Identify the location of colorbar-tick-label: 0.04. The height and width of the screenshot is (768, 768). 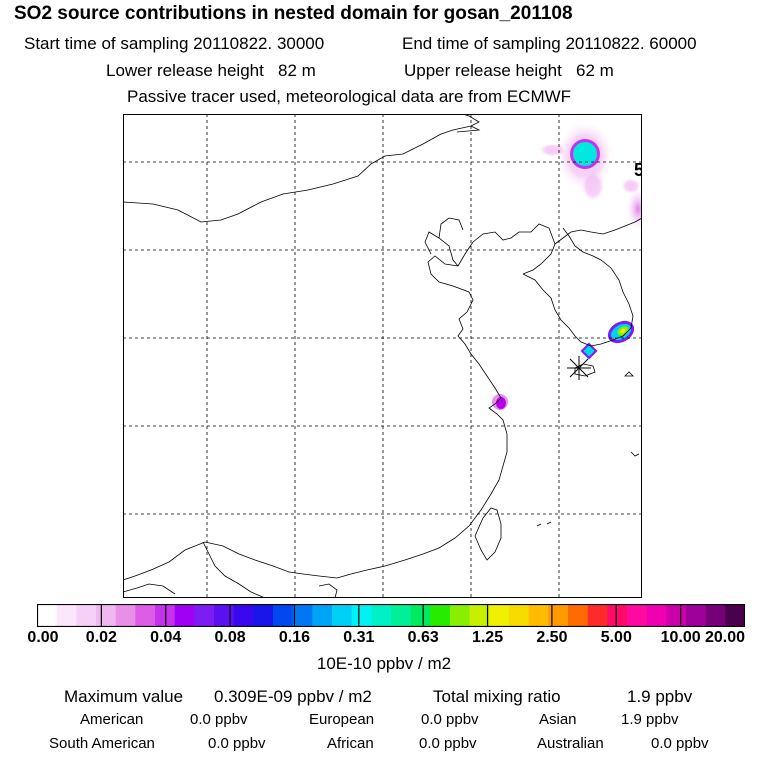
(166, 637).